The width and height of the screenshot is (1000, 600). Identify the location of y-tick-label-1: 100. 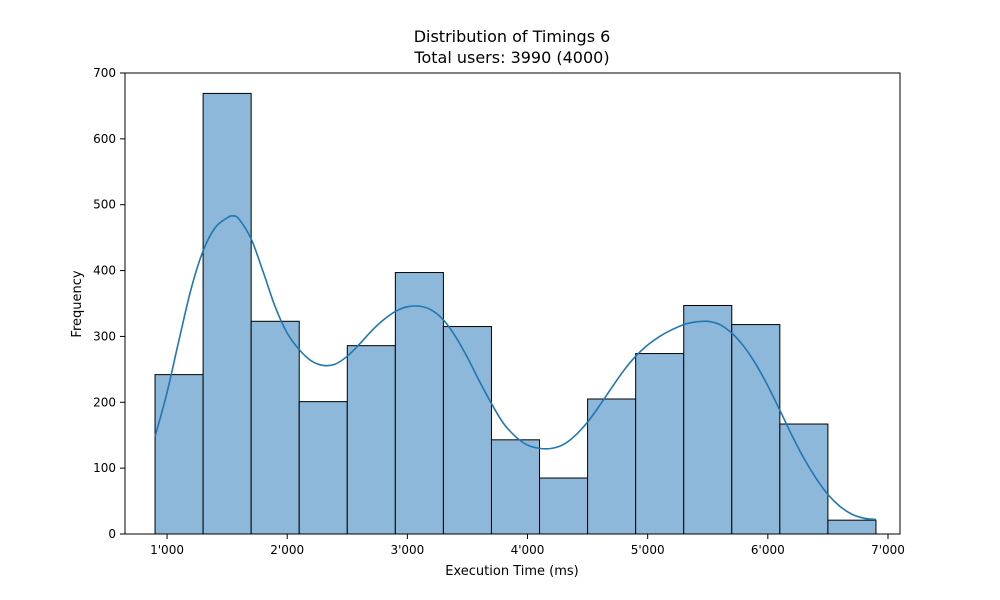
(104, 468).